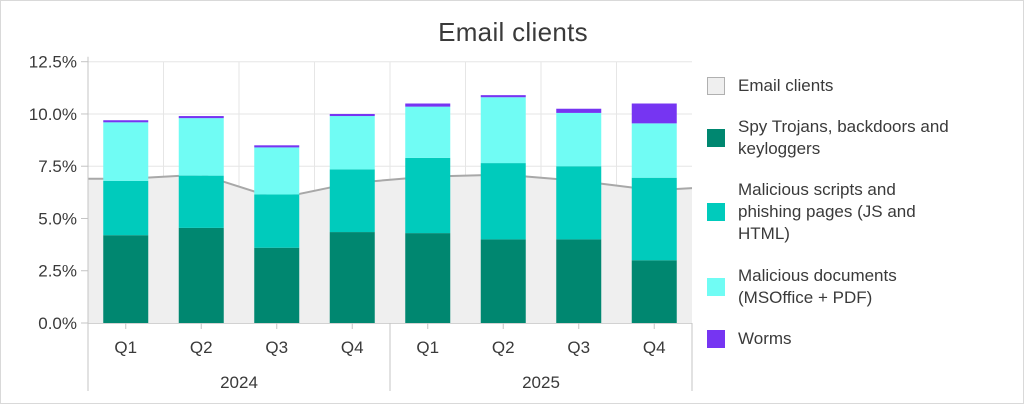 The width and height of the screenshot is (1024, 404). I want to click on y-tick-label: 7.5%, so click(57, 166).